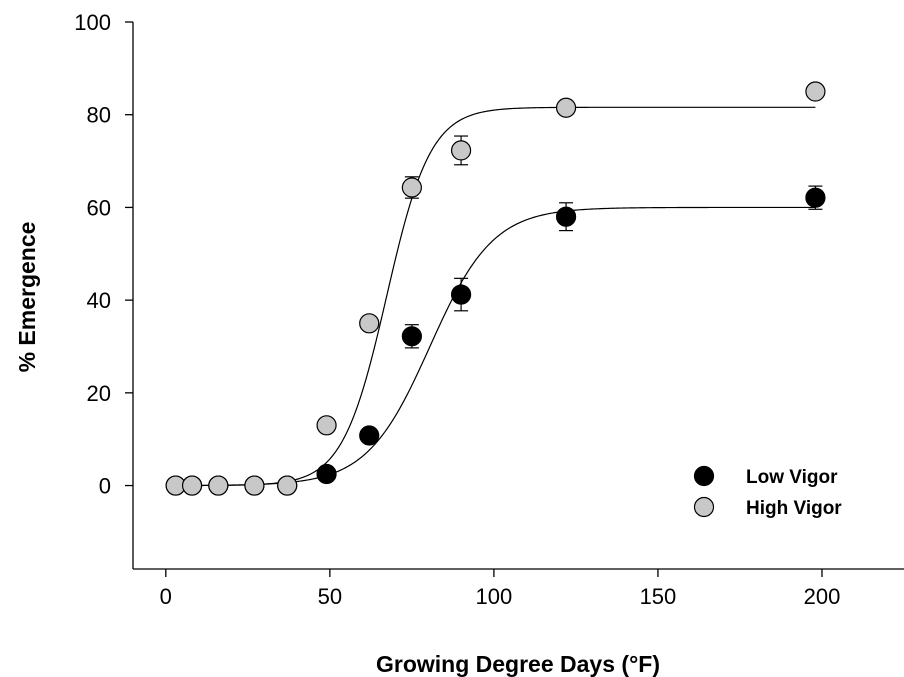  What do you see at coordinates (794, 508) in the screenshot?
I see `legend-label: High Vigor` at bounding box center [794, 508].